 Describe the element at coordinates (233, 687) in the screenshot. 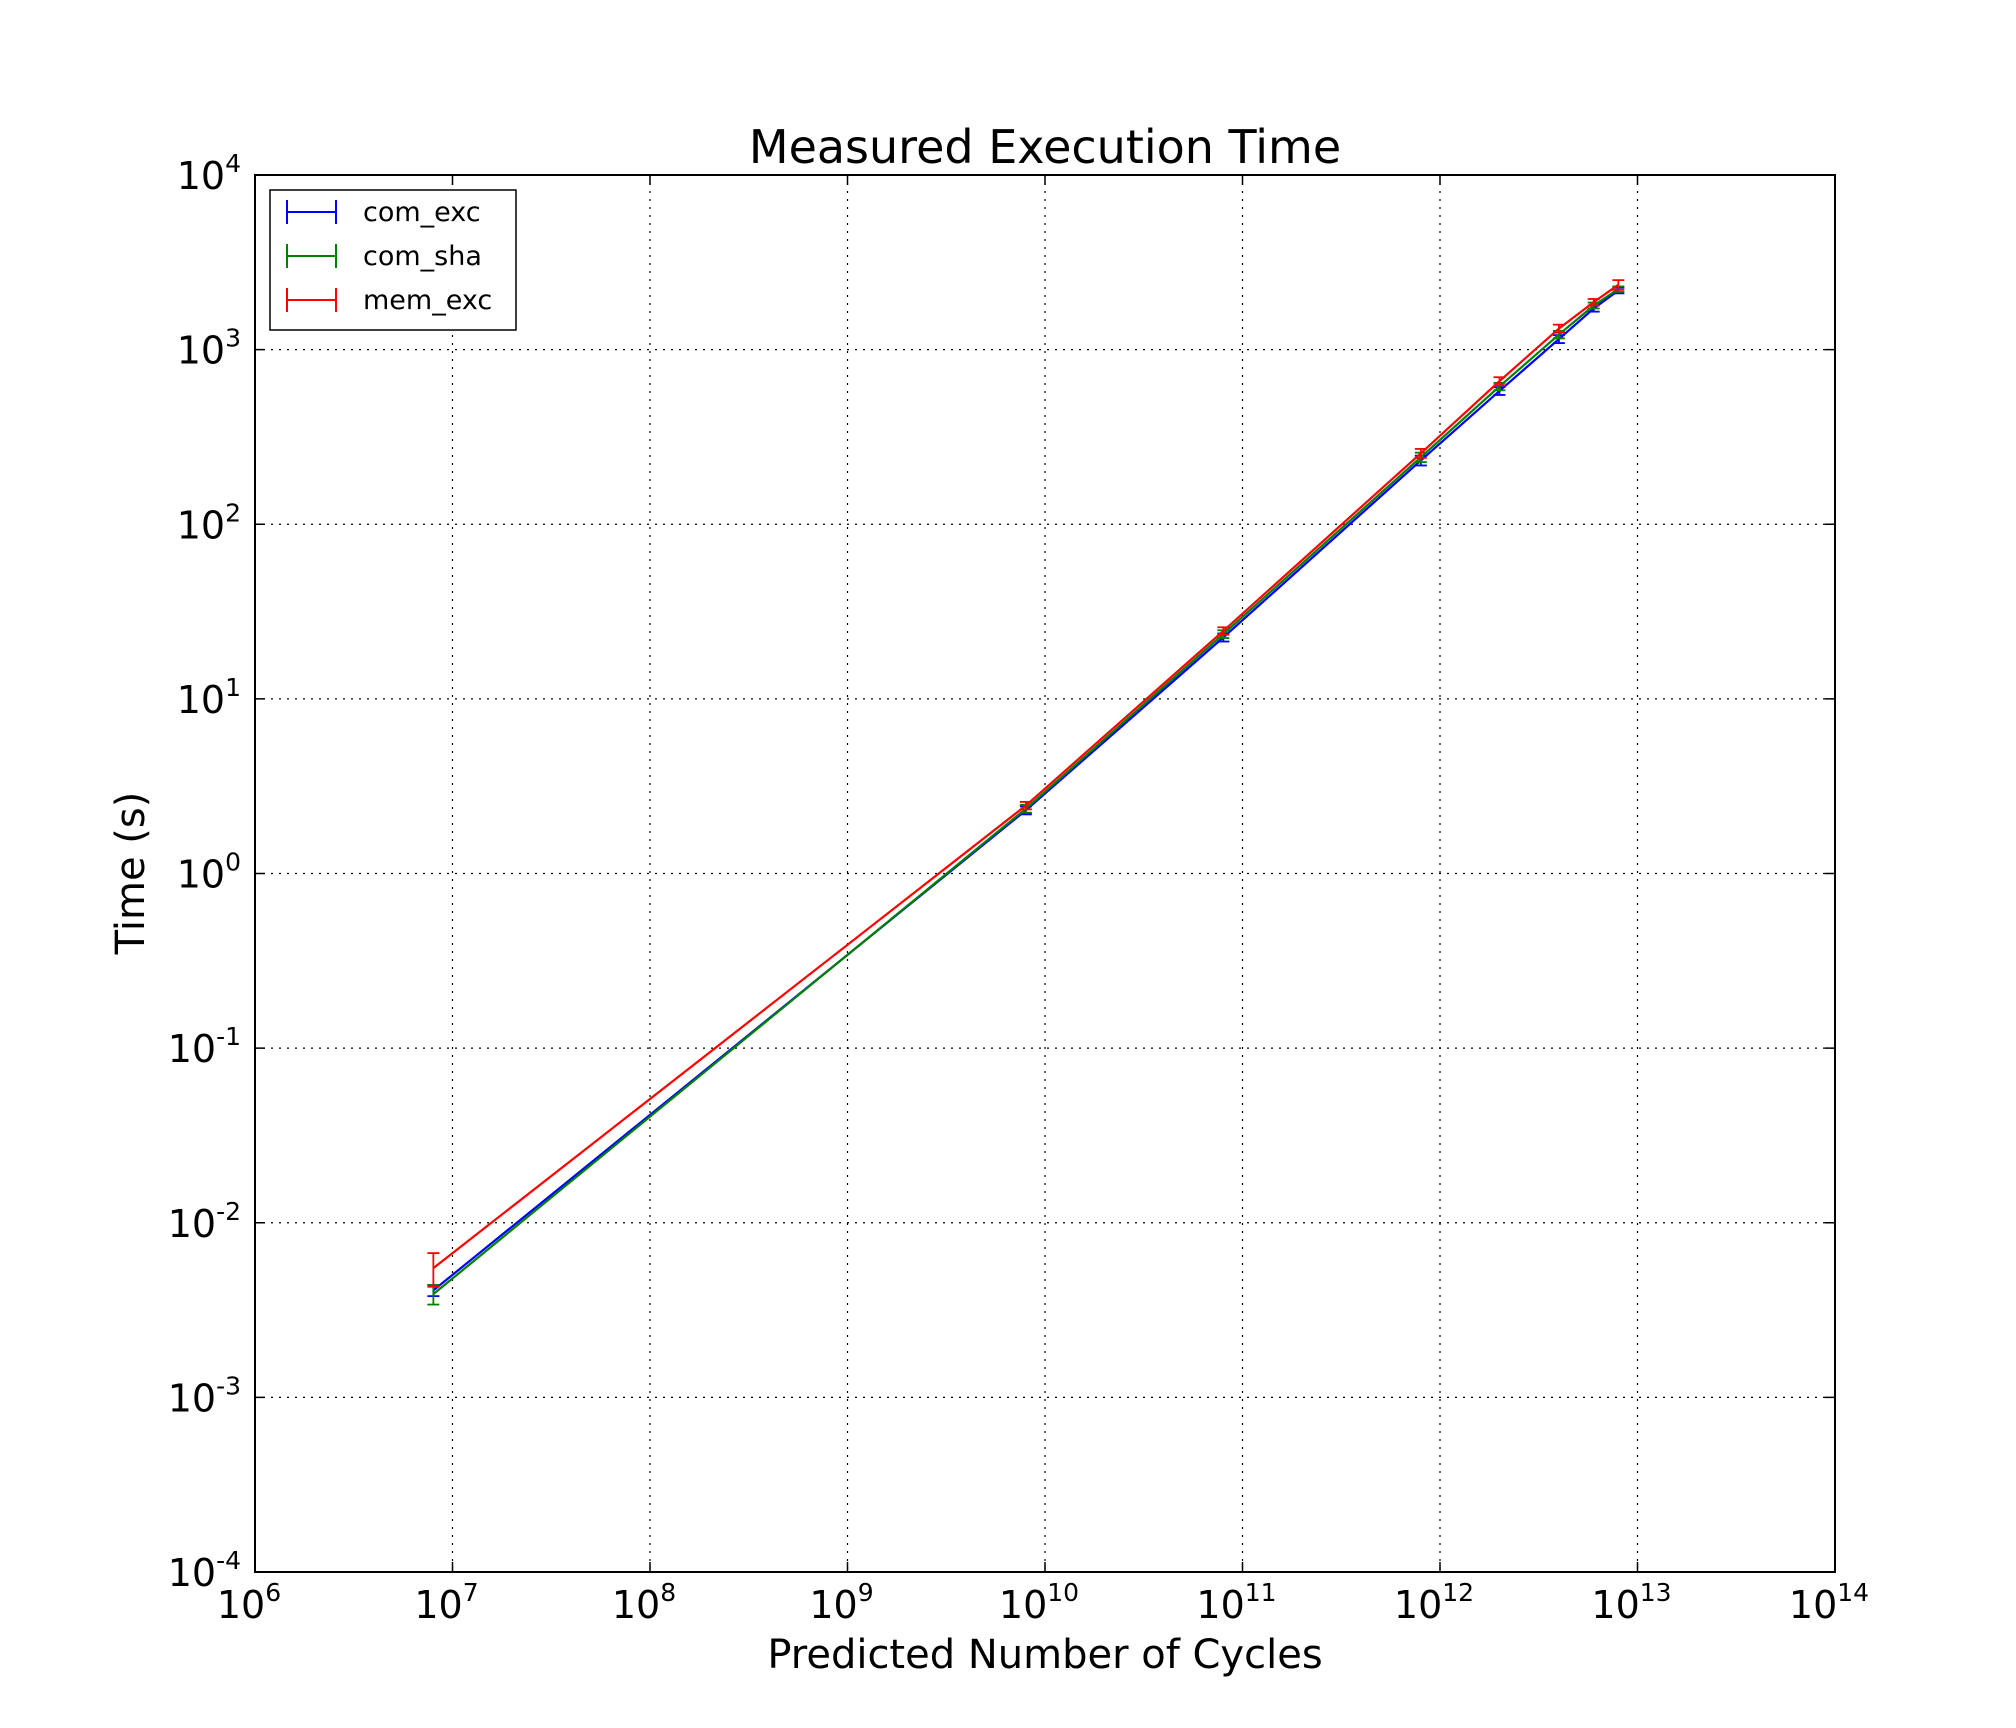

I see `y-tick-exponent: 1` at that location.